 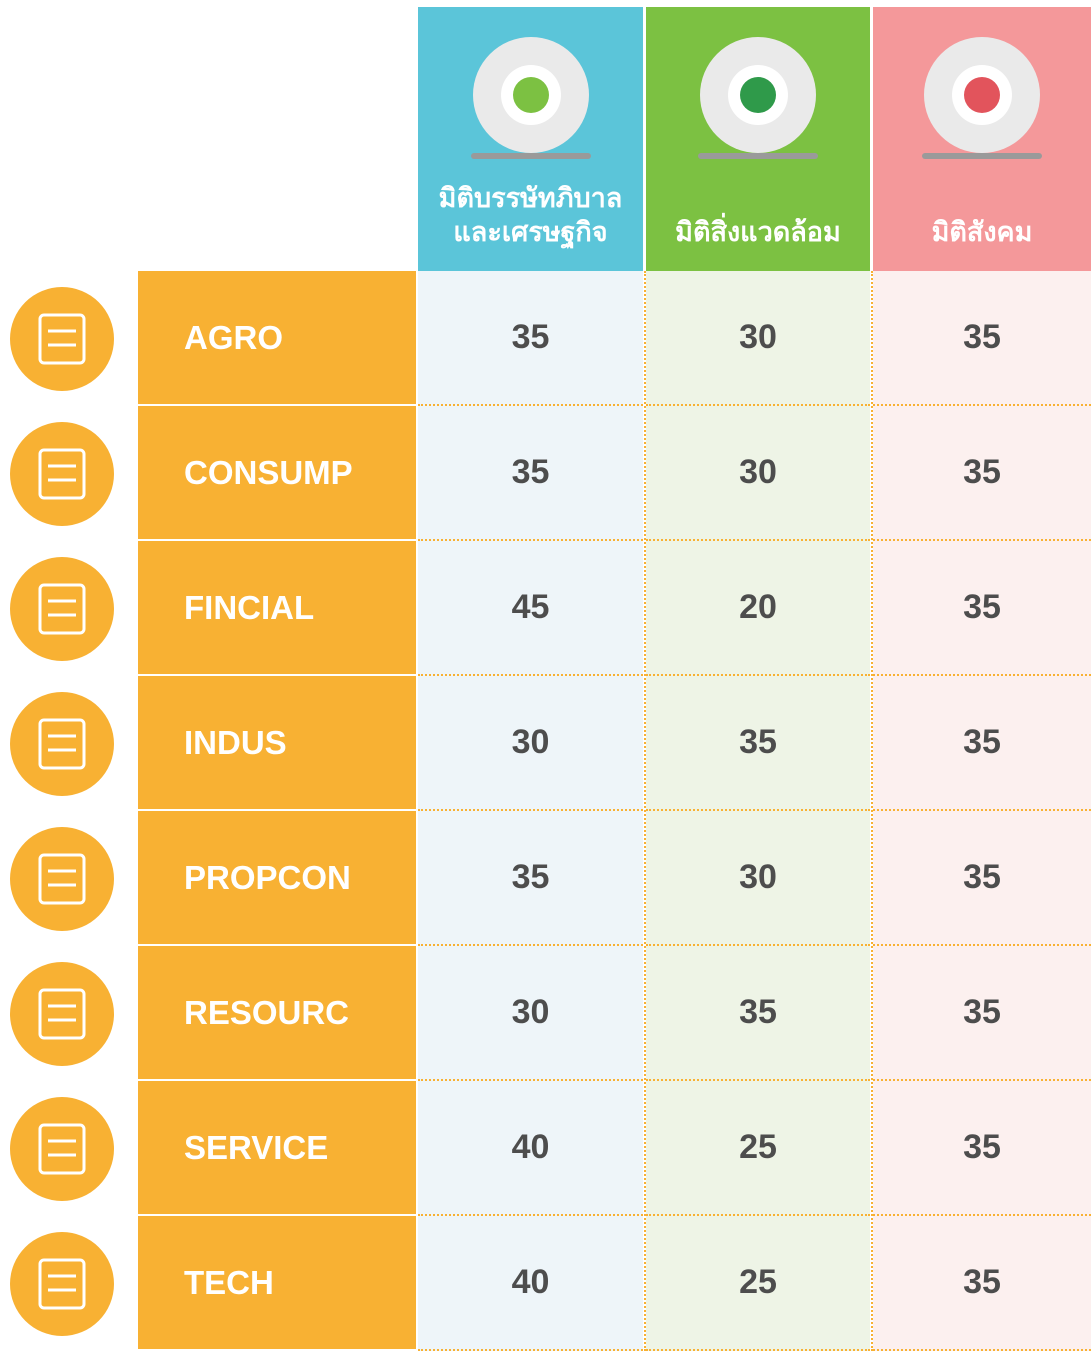 I want to click on row-label: INDUS, so click(x=277, y=742).